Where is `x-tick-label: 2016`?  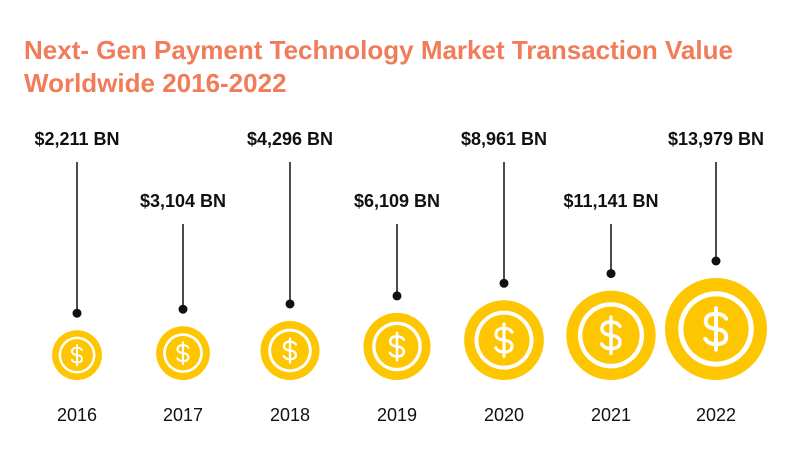
x-tick-label: 2016 is located at coordinates (77, 415).